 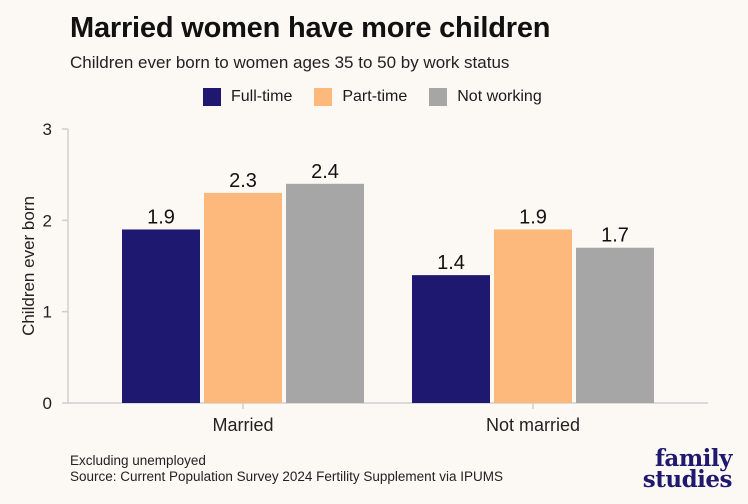 What do you see at coordinates (438, 97) in the screenshot?
I see `legend-swatch-not-working` at bounding box center [438, 97].